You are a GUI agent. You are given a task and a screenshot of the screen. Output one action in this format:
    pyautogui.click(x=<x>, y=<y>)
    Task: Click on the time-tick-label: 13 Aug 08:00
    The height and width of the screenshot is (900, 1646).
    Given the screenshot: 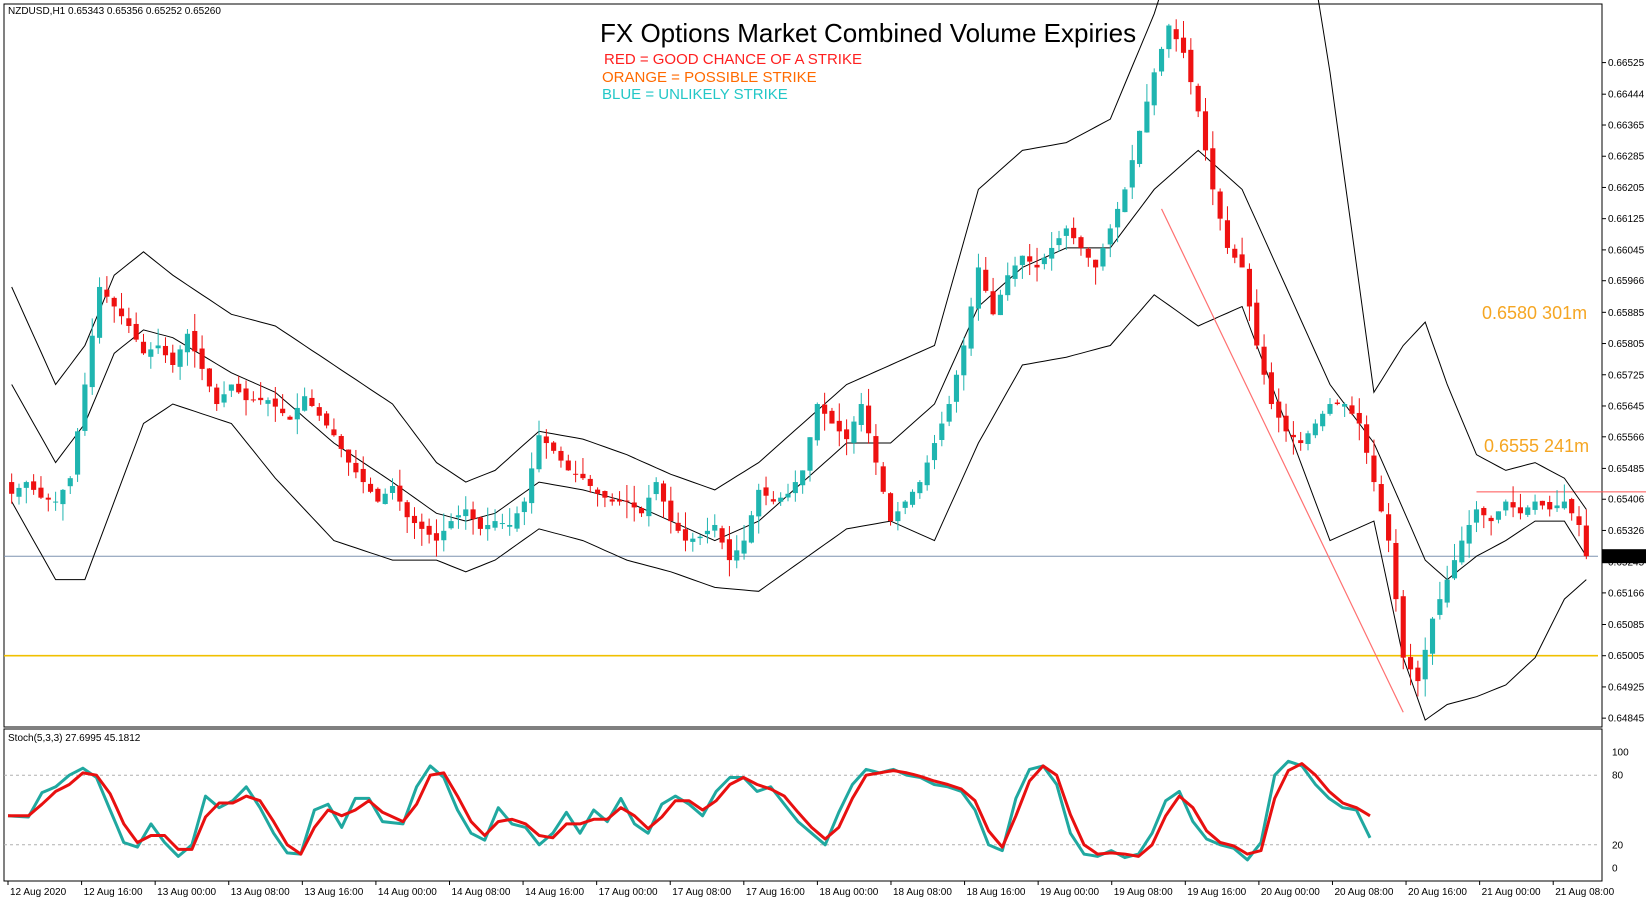 What is the action you would take?
    pyautogui.click(x=260, y=892)
    